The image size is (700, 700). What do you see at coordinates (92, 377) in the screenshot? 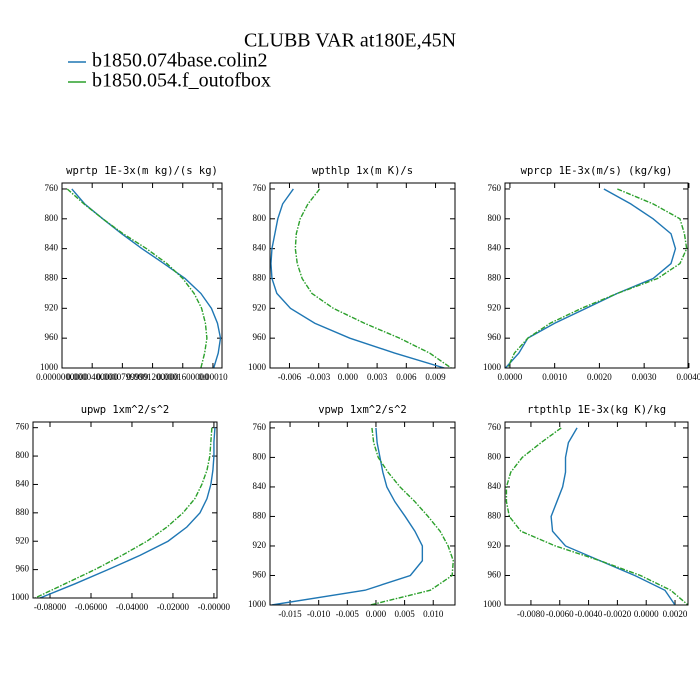
I see `x-tick-label: 0.0000400000` at bounding box center [92, 377].